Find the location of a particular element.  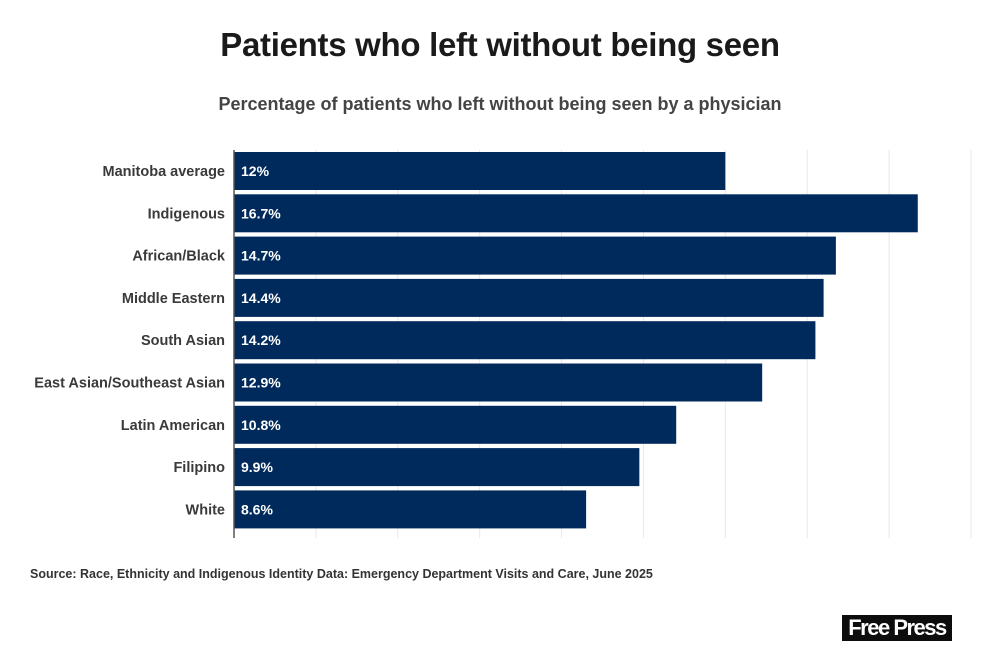

category-label: African/Black is located at coordinates (179, 257).